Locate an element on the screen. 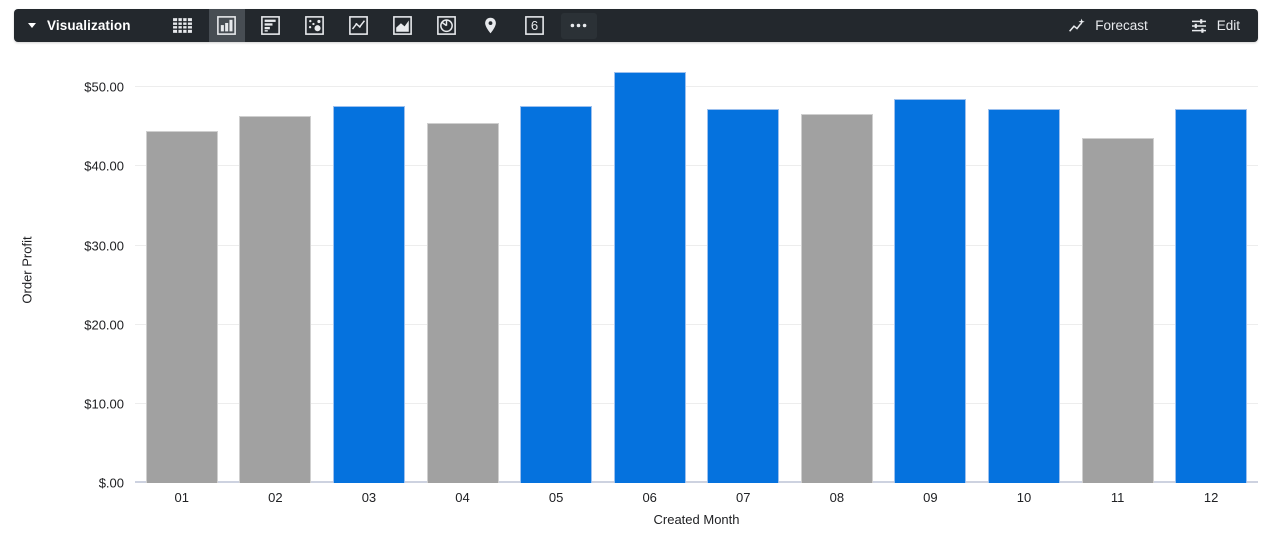 The image size is (1272, 560). chevron-down-icon is located at coordinates (32, 25).